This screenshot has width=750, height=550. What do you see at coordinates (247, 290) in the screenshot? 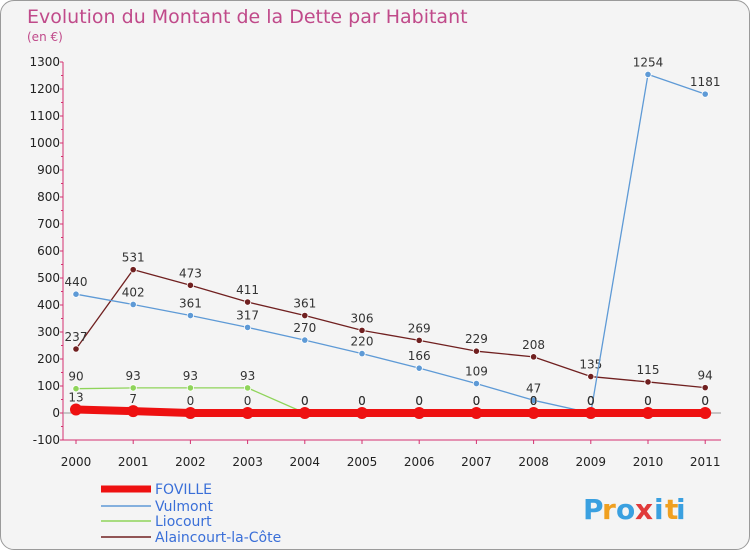
I see `data-label: 411` at bounding box center [247, 290].